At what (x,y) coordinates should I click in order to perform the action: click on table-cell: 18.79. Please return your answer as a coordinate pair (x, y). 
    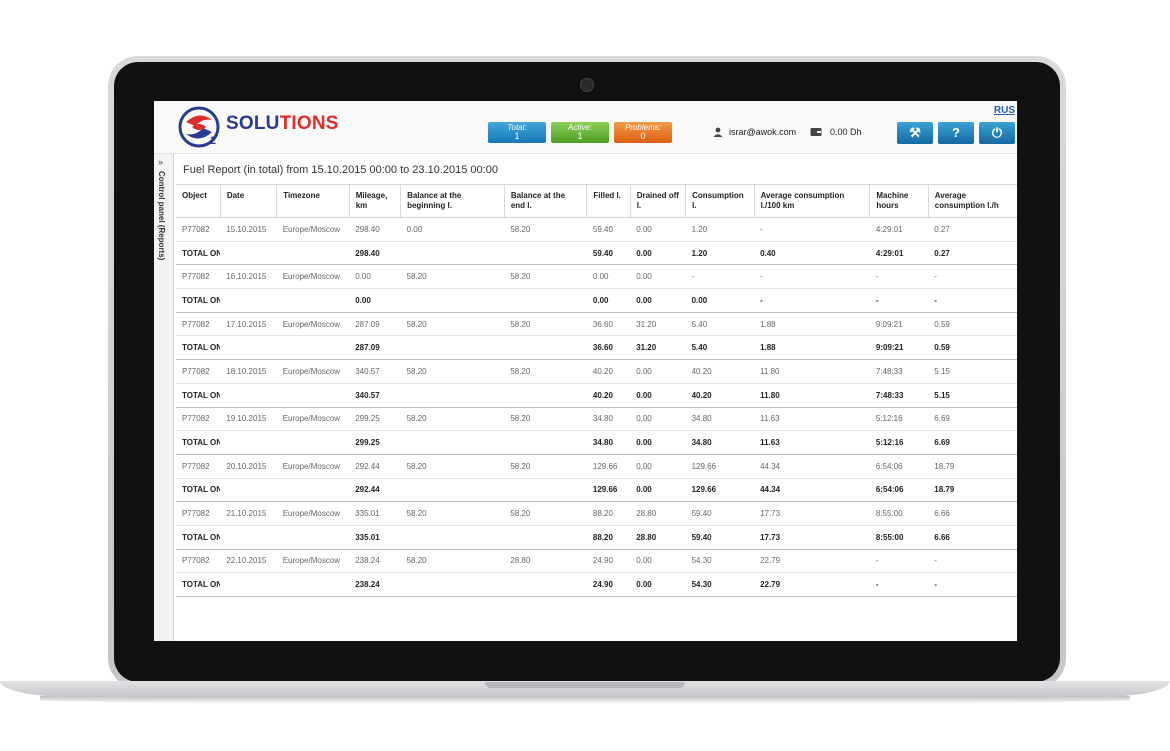
    Looking at the image, I should click on (972, 490).